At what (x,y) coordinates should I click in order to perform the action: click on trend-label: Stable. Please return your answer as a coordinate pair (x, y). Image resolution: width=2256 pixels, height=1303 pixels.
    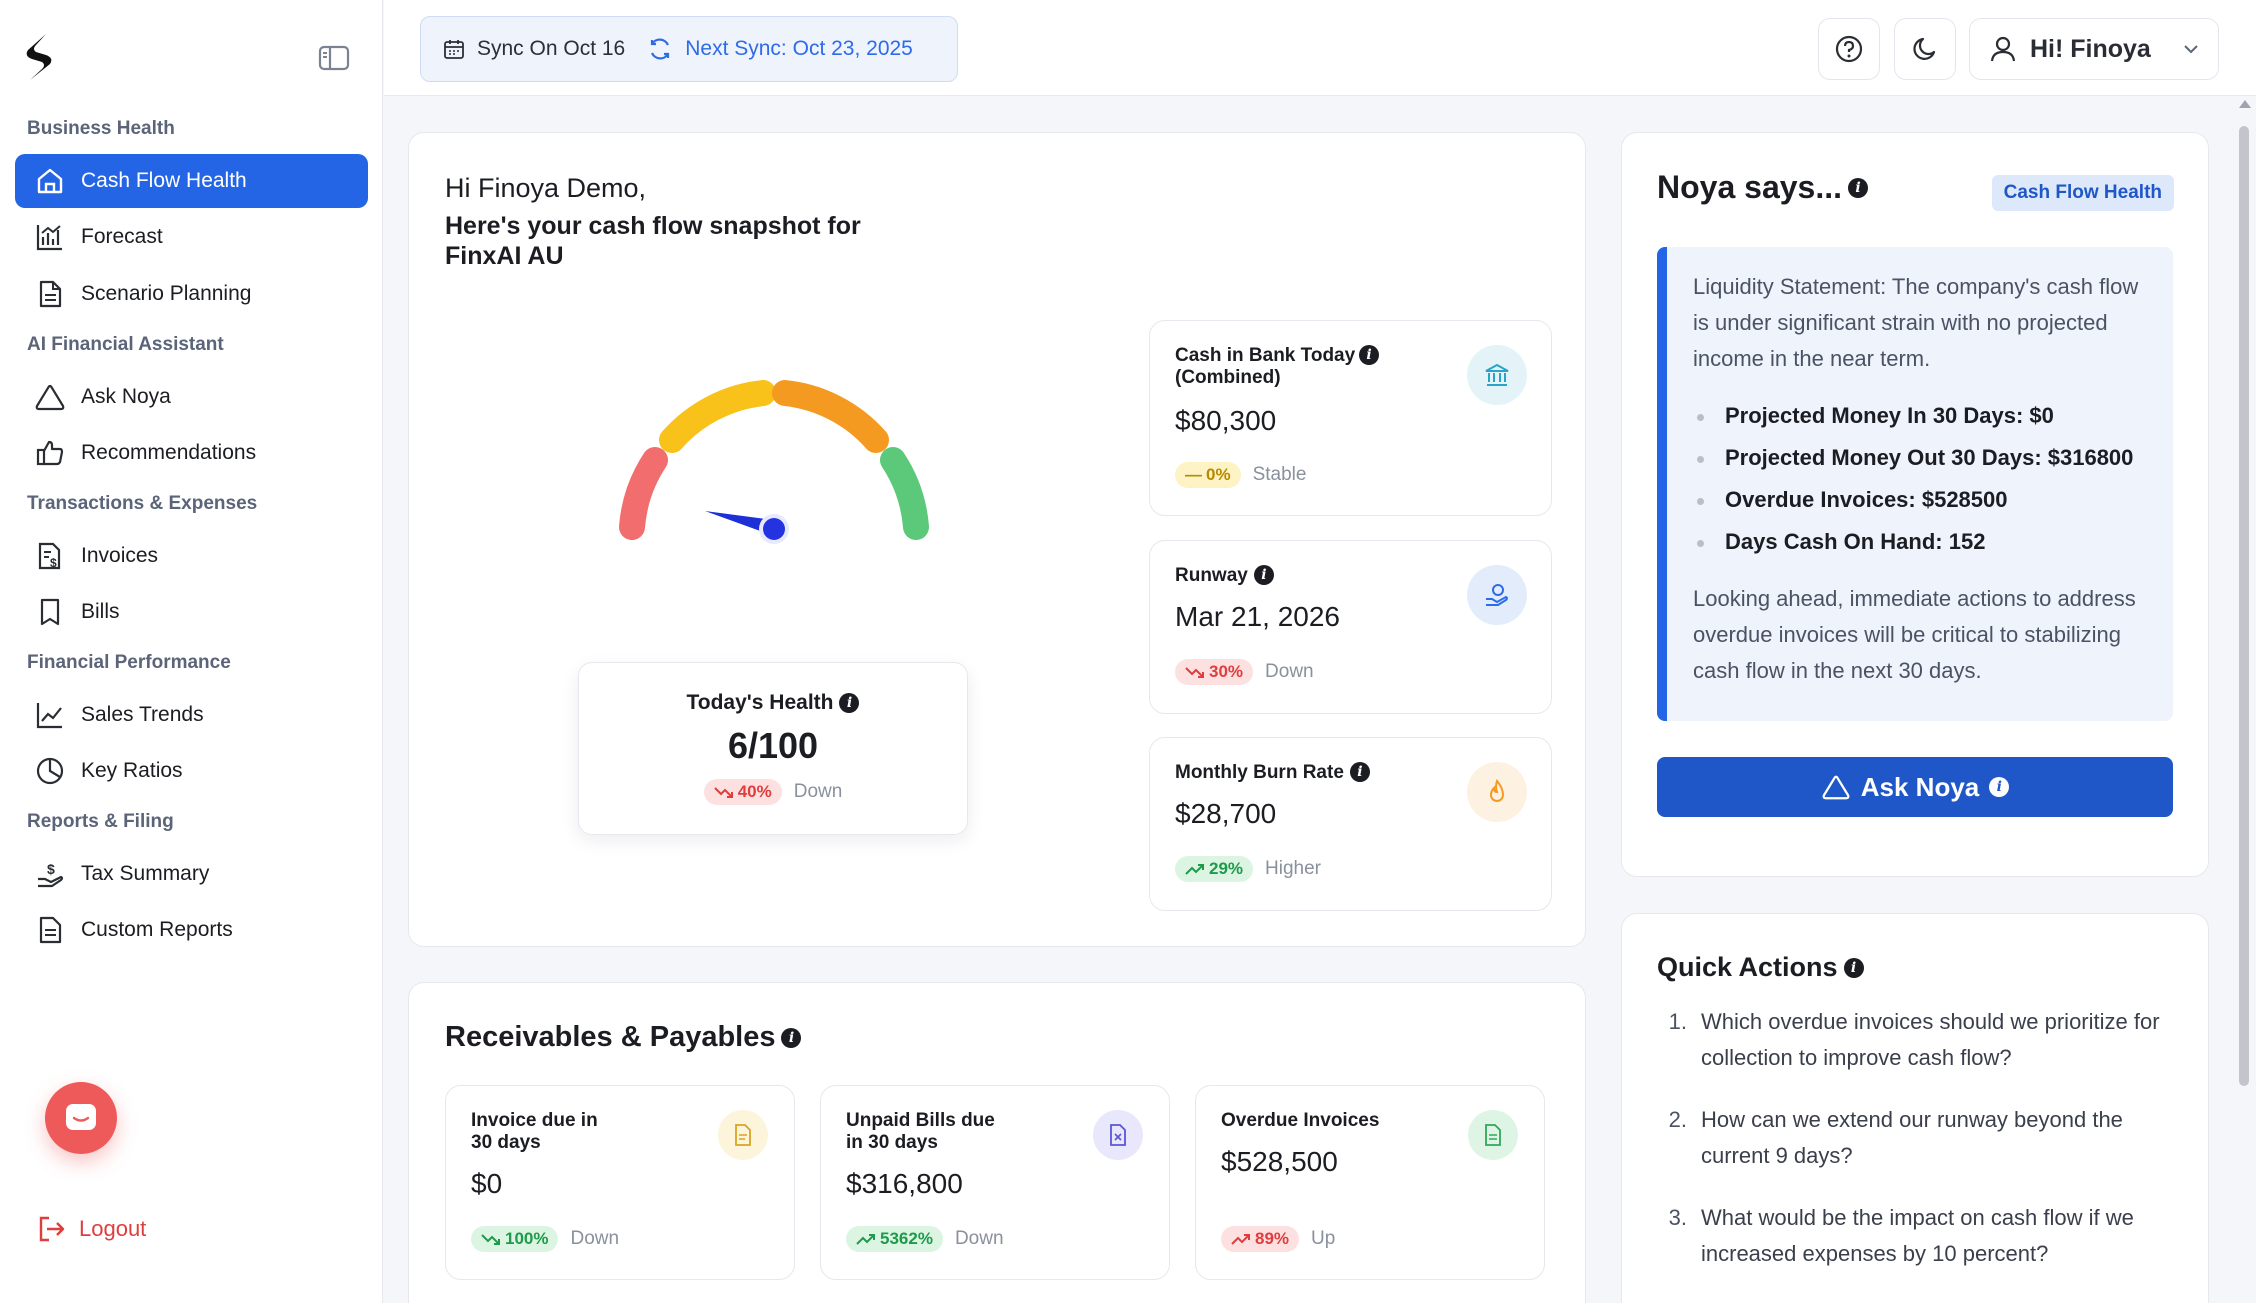
    Looking at the image, I should click on (1279, 474).